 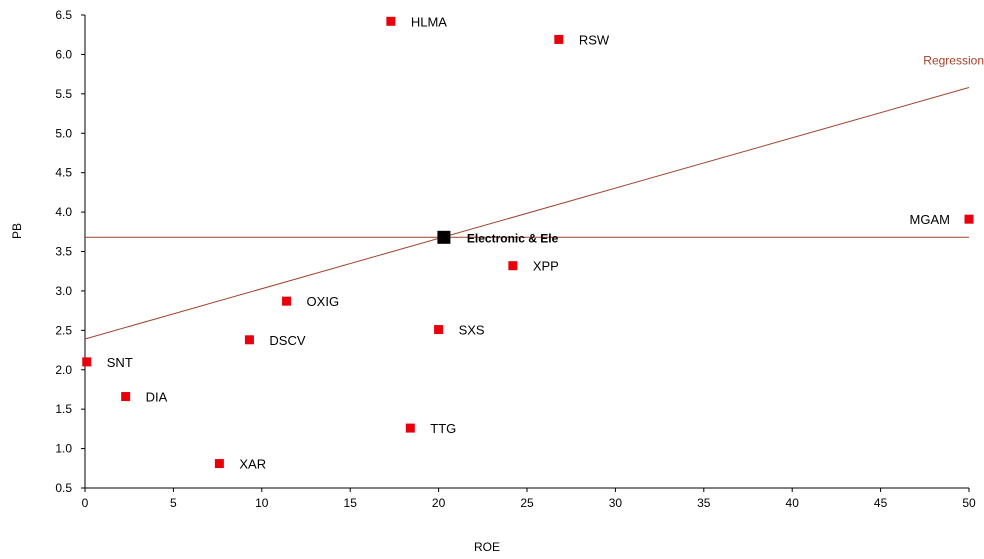 What do you see at coordinates (616, 503) in the screenshot?
I see `x-tick-label: 30` at bounding box center [616, 503].